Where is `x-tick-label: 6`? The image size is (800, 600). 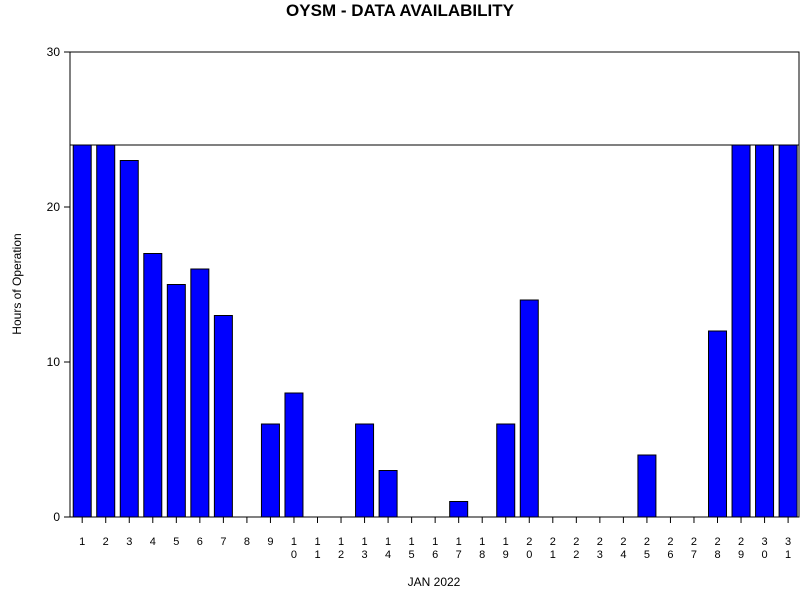 x-tick-label: 6 is located at coordinates (200, 542).